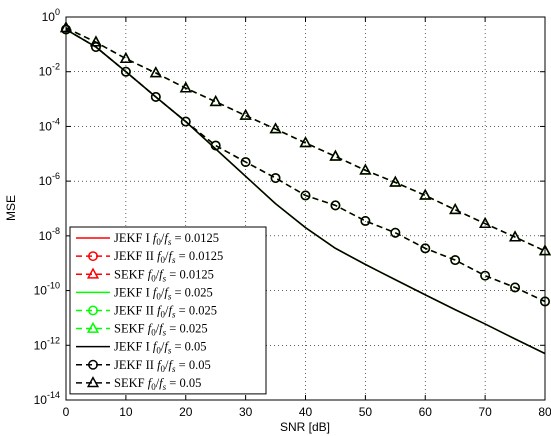 This screenshot has width=551, height=436. I want to click on y-tick-label: 10⁻⁸, so click(49, 234).